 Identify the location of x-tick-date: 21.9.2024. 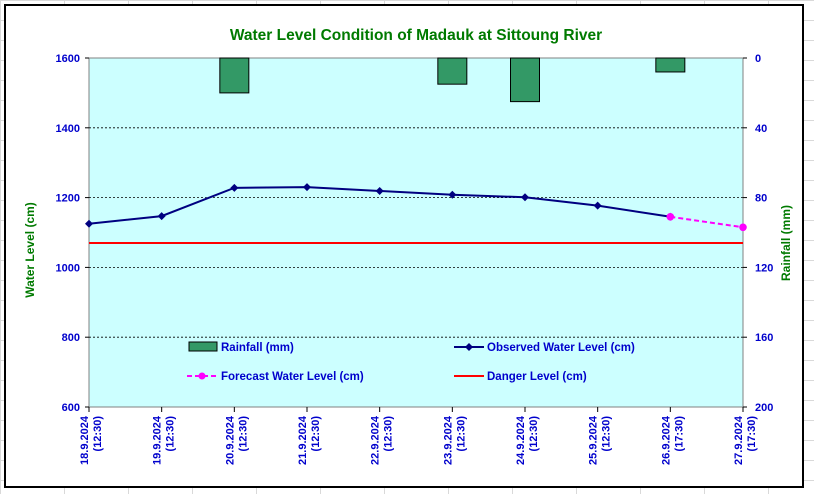
(303, 440).